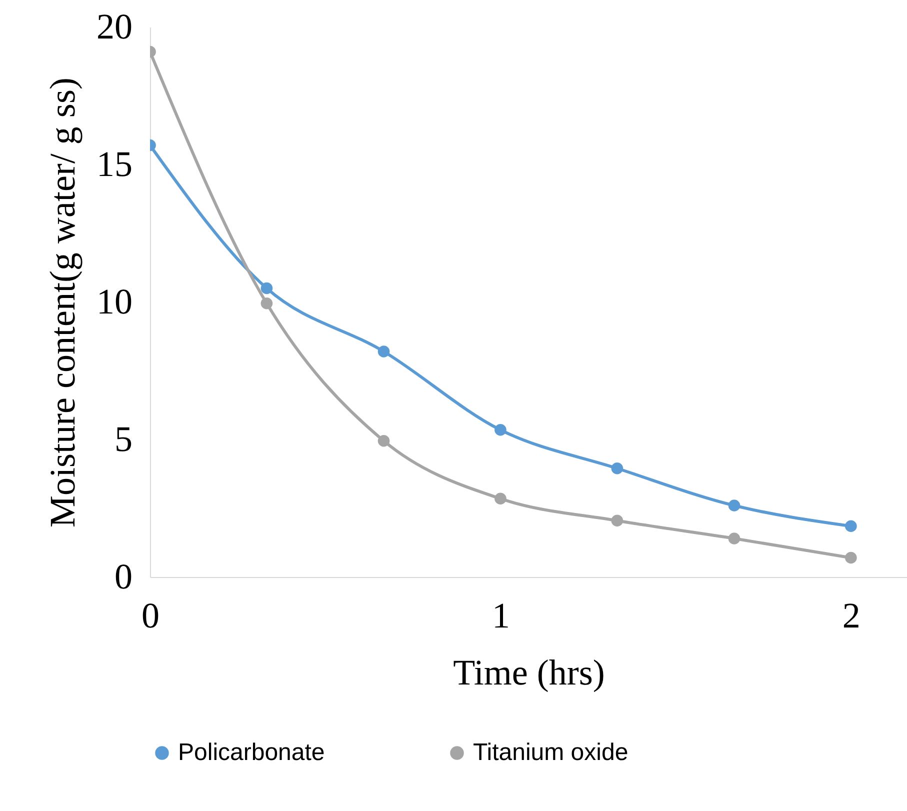 The width and height of the screenshot is (907, 811). What do you see at coordinates (251, 752) in the screenshot?
I see `legend-label: Policarbonate` at bounding box center [251, 752].